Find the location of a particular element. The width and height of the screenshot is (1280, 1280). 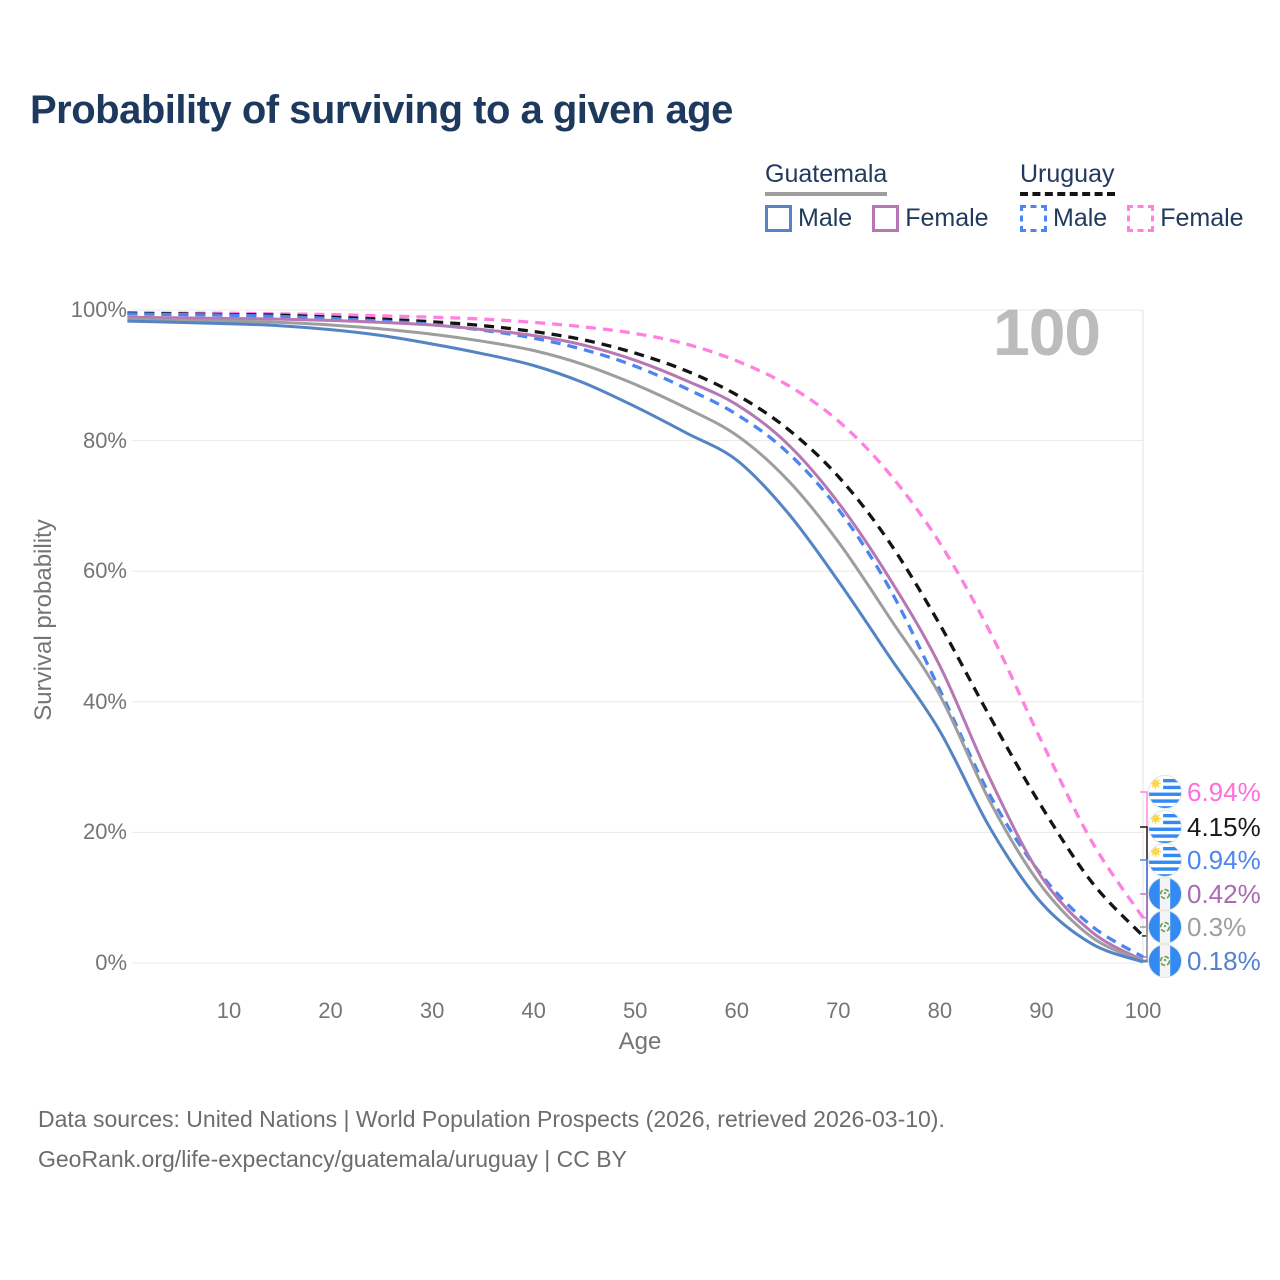

legend-item-uruguay-male: Male is located at coordinates (1063, 218).